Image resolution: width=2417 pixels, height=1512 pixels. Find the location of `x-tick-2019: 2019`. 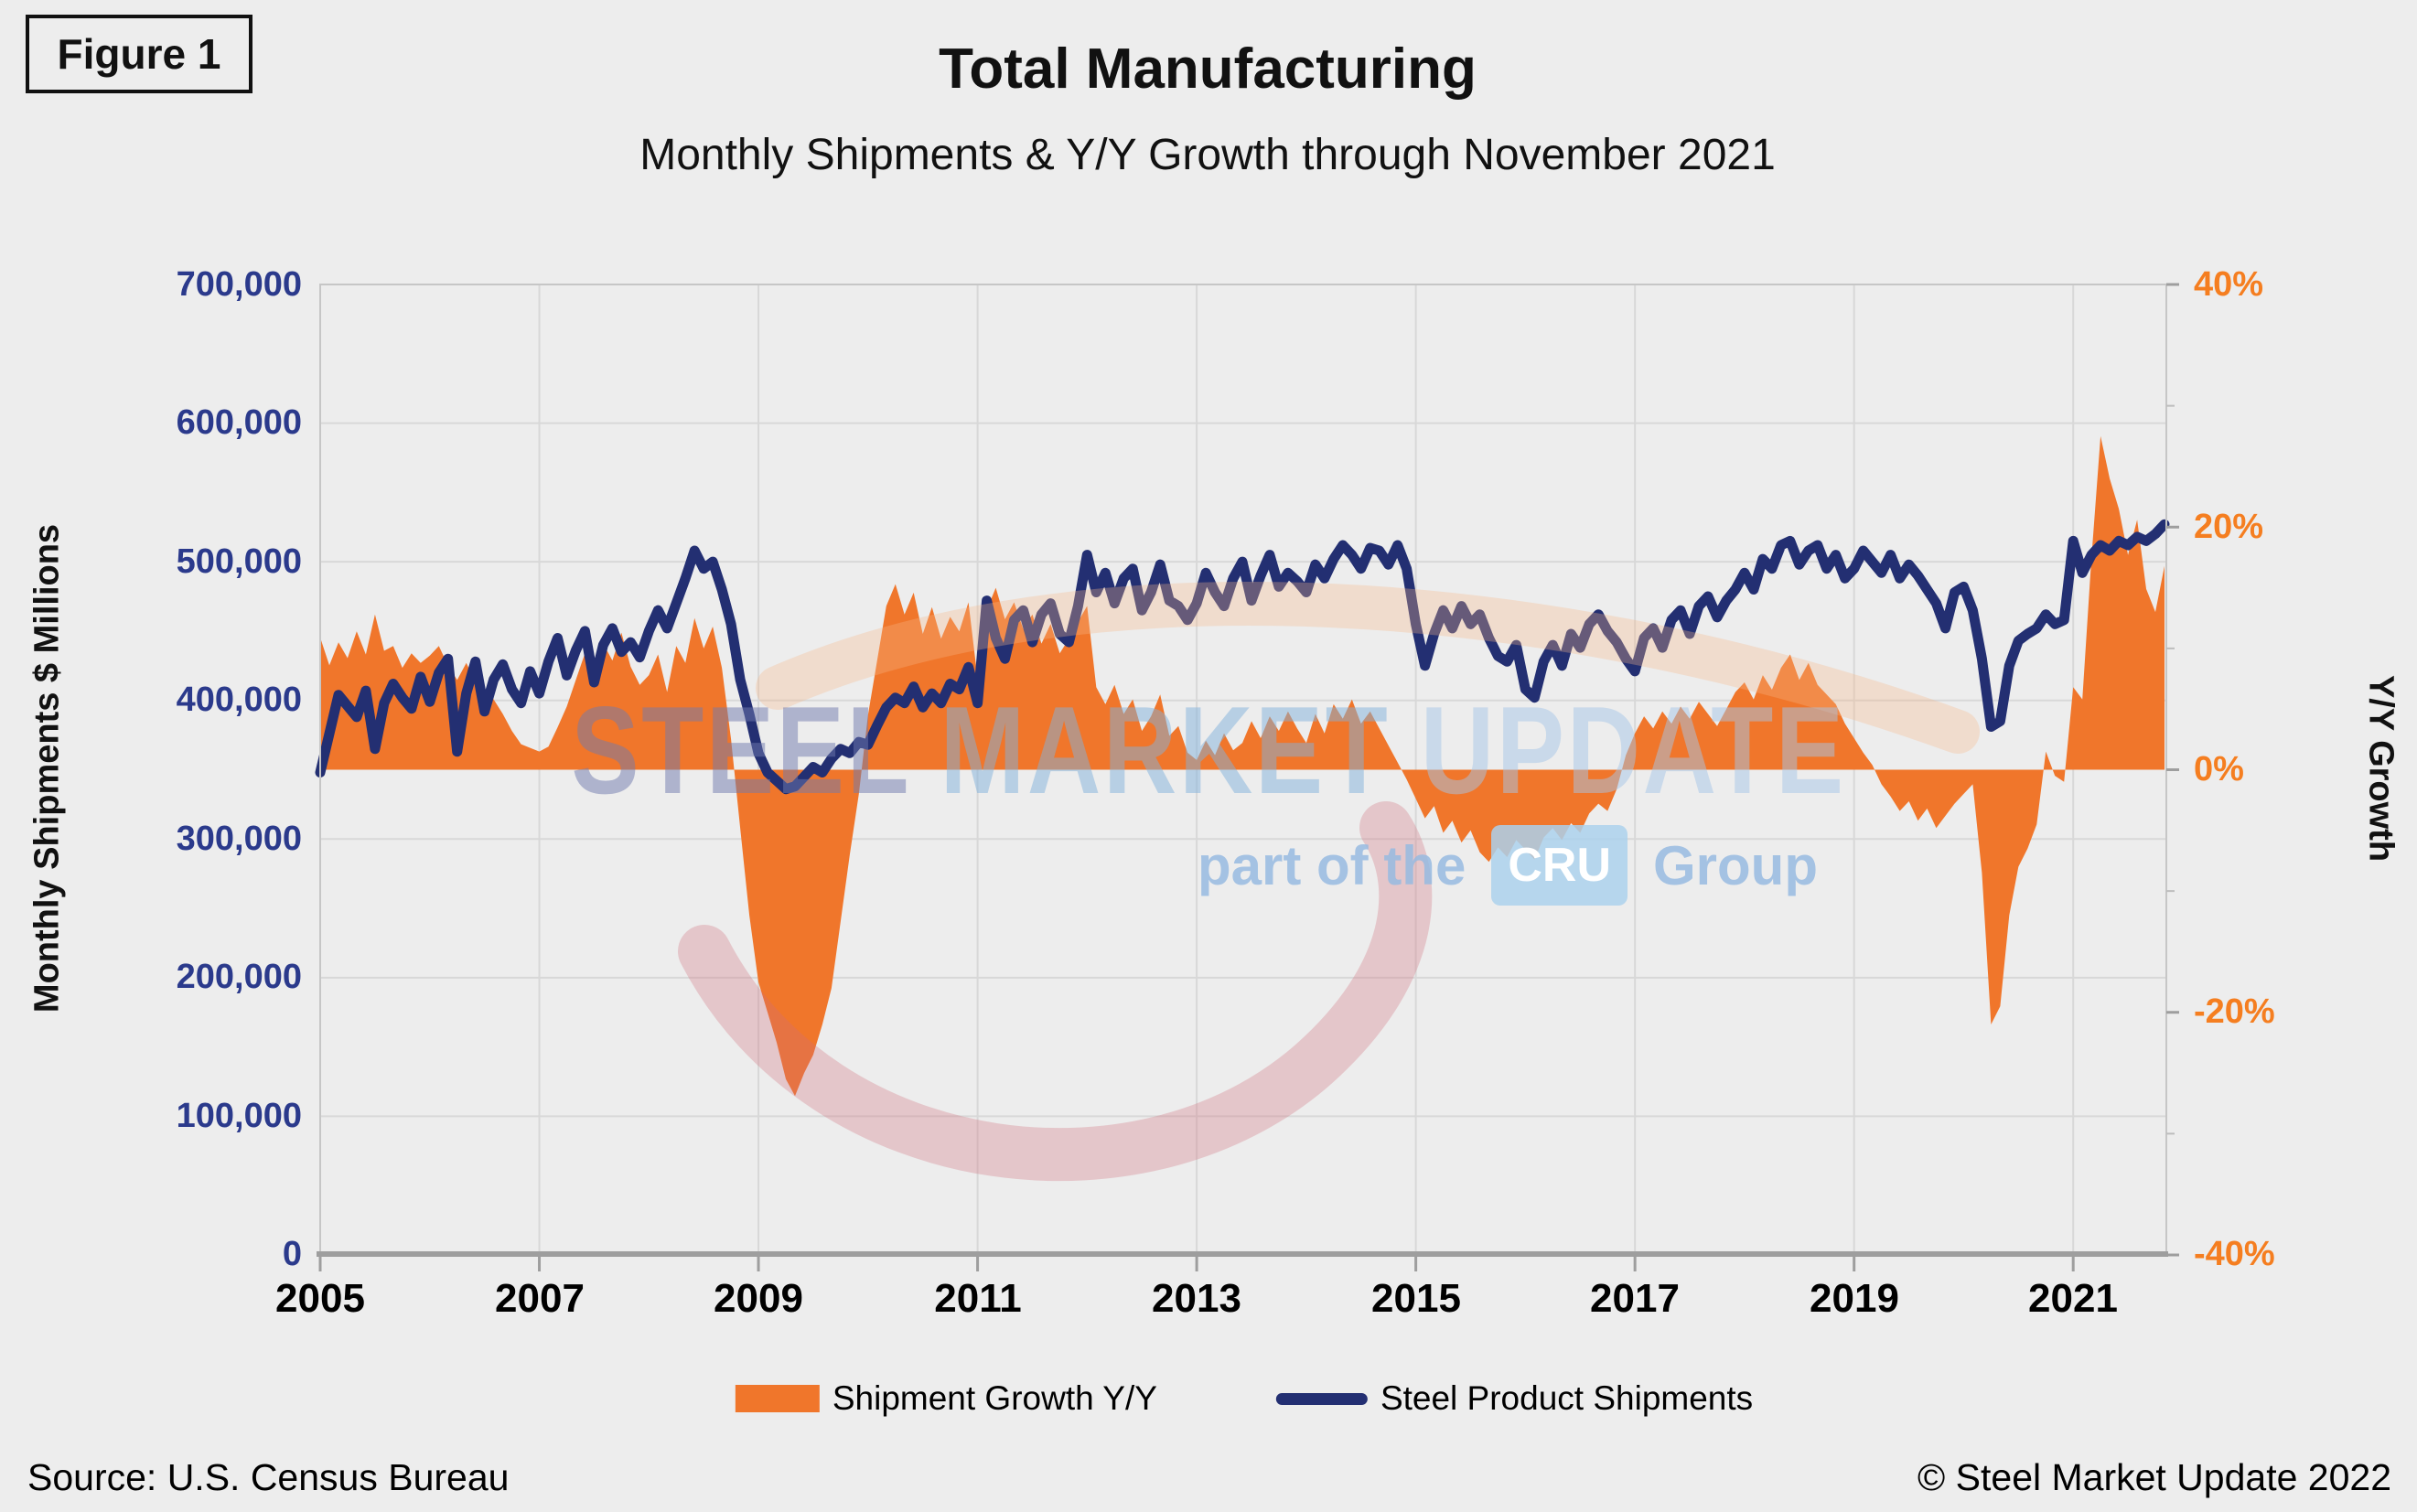

x-tick-2019: 2019 is located at coordinates (1854, 1298).